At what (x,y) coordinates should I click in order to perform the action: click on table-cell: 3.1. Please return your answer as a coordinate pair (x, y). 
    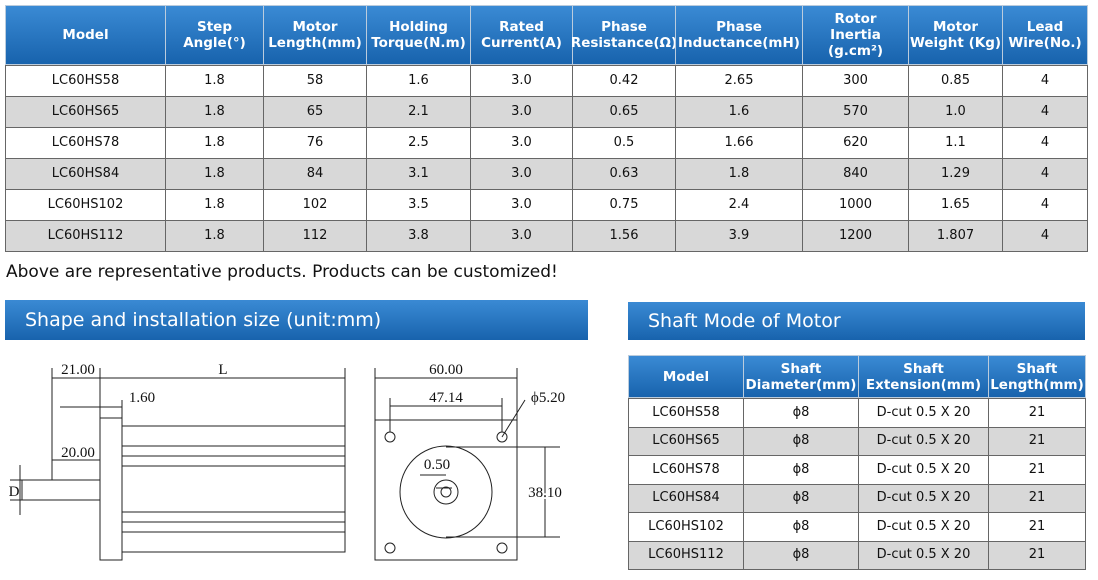
    Looking at the image, I should click on (418, 174).